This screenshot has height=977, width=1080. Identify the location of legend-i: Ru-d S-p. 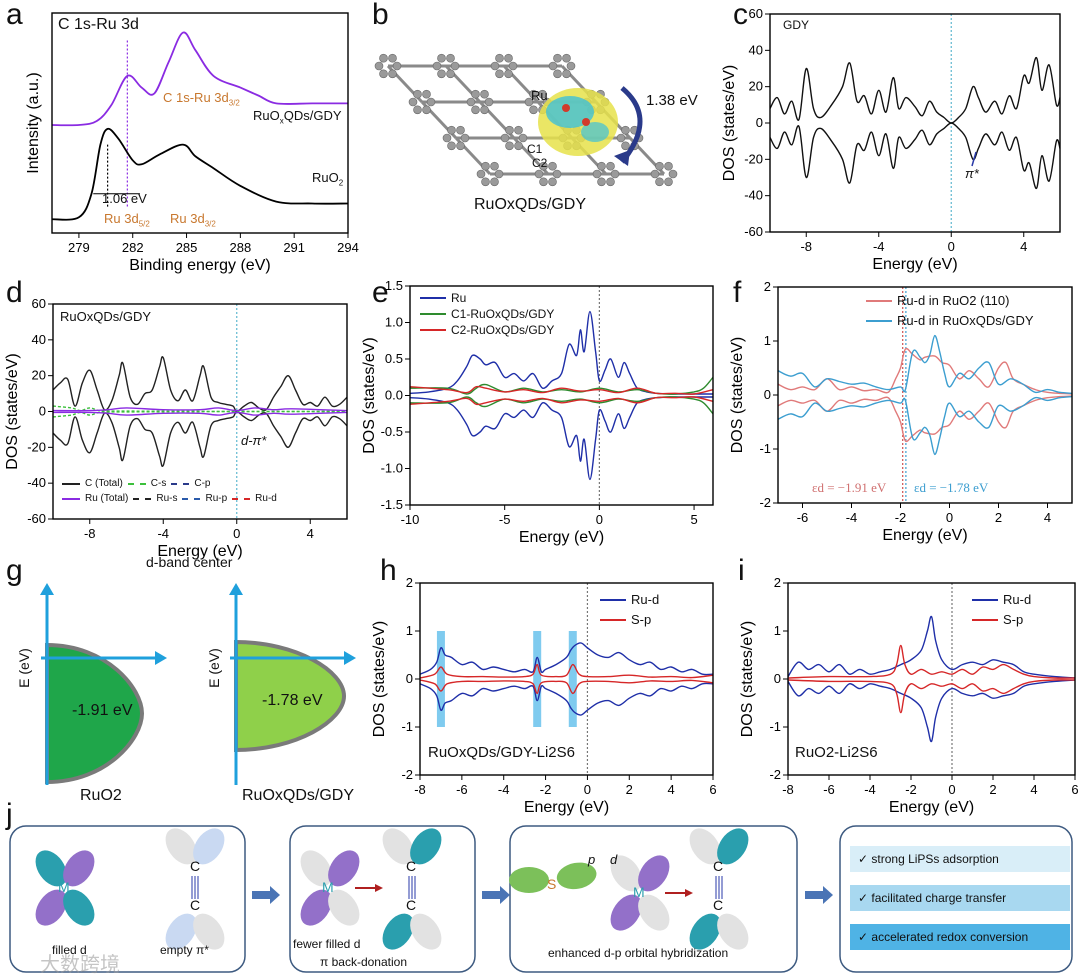
(1001, 610).